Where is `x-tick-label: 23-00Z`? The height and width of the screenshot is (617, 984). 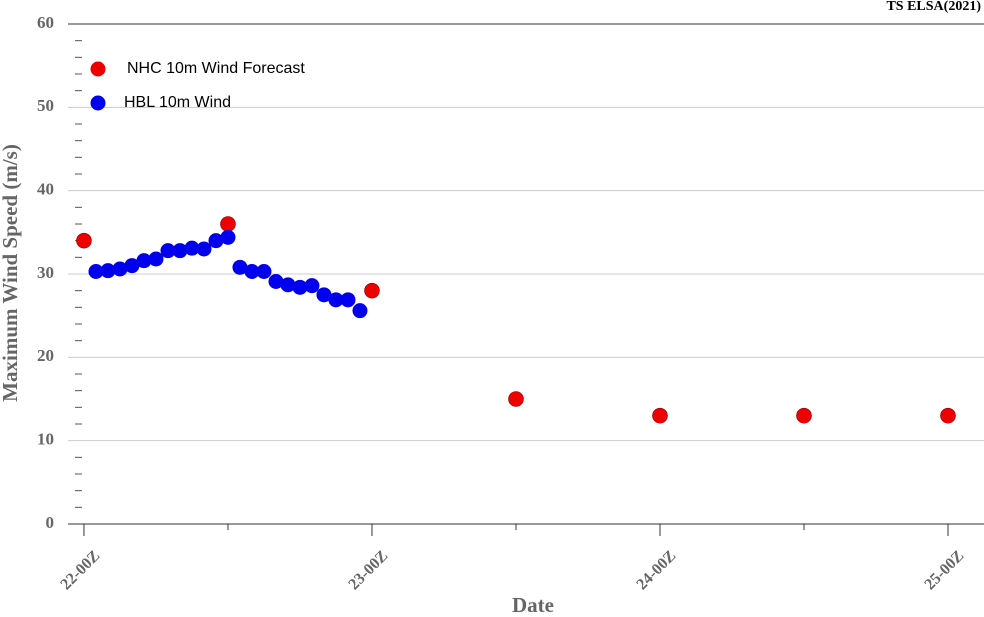
x-tick-label: 23-00Z is located at coordinates (368, 570).